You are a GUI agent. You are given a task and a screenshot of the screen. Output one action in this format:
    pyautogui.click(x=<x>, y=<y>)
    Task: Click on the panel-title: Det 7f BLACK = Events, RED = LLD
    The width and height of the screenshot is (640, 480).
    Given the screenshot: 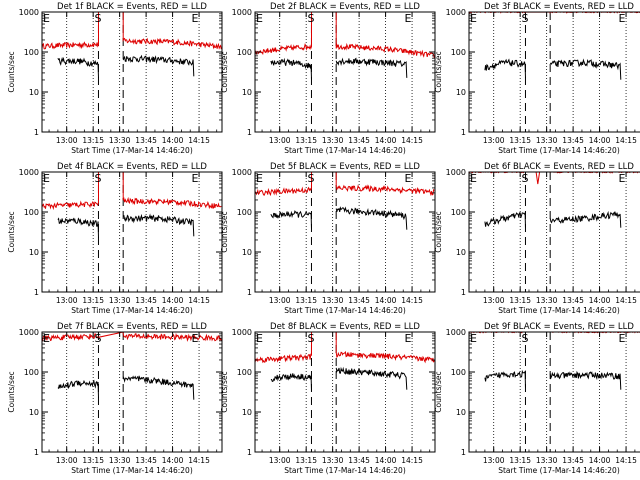 What is the action you would take?
    pyautogui.click(x=132, y=327)
    